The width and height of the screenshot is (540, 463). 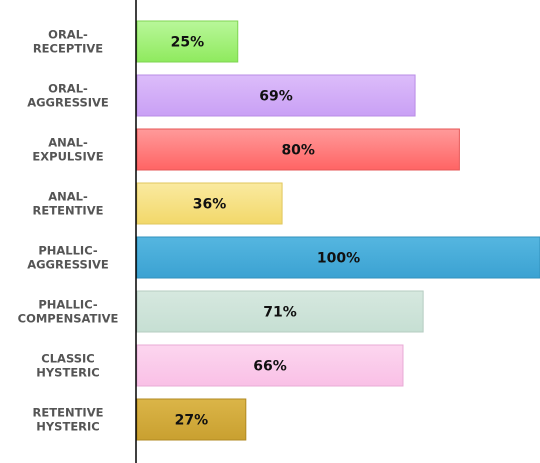 I want to click on category-label-1: ORAL-AGGRESSIVE, so click(x=68, y=96).